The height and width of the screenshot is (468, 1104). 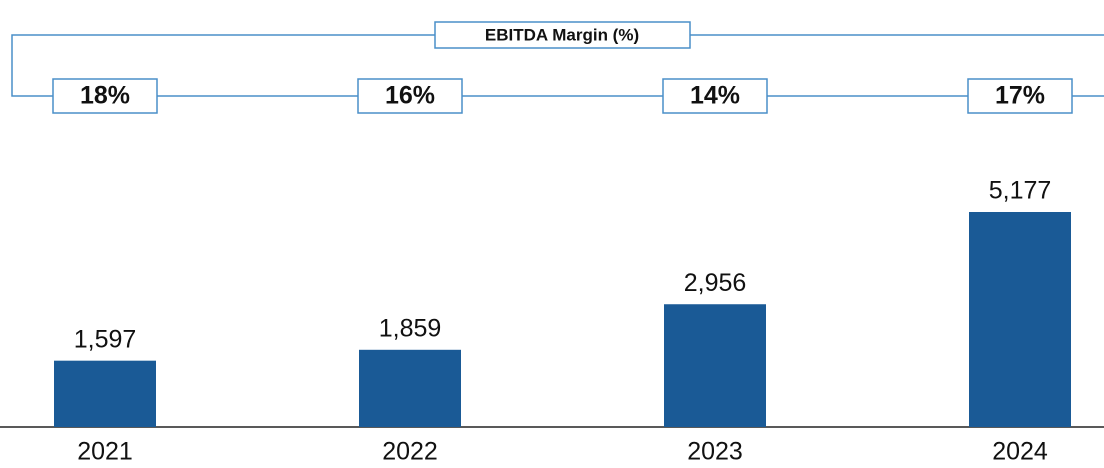 I want to click on margin-bracket, so click(x=557, y=65).